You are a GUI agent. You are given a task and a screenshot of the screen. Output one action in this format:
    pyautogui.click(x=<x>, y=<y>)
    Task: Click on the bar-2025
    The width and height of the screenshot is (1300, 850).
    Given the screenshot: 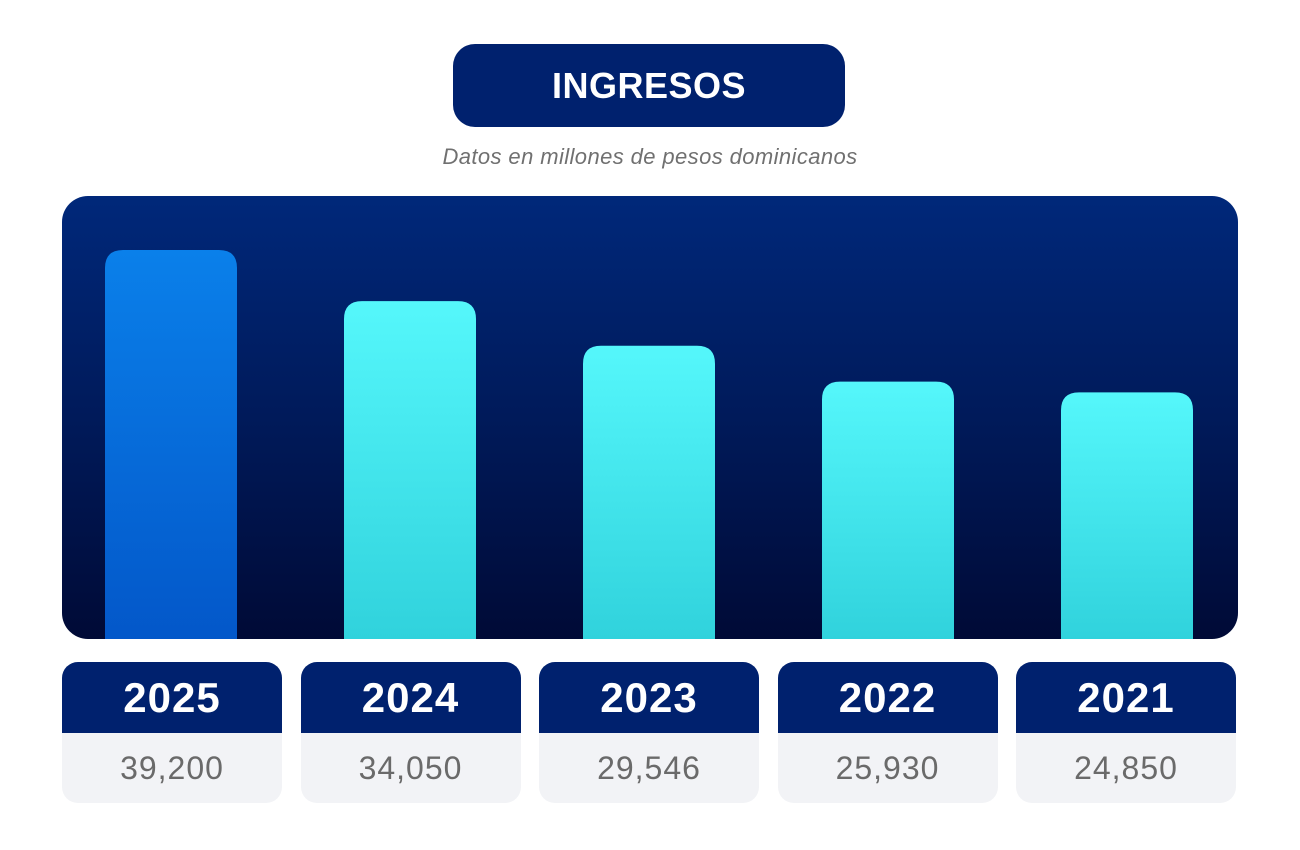 What is the action you would take?
    pyautogui.click(x=171, y=444)
    